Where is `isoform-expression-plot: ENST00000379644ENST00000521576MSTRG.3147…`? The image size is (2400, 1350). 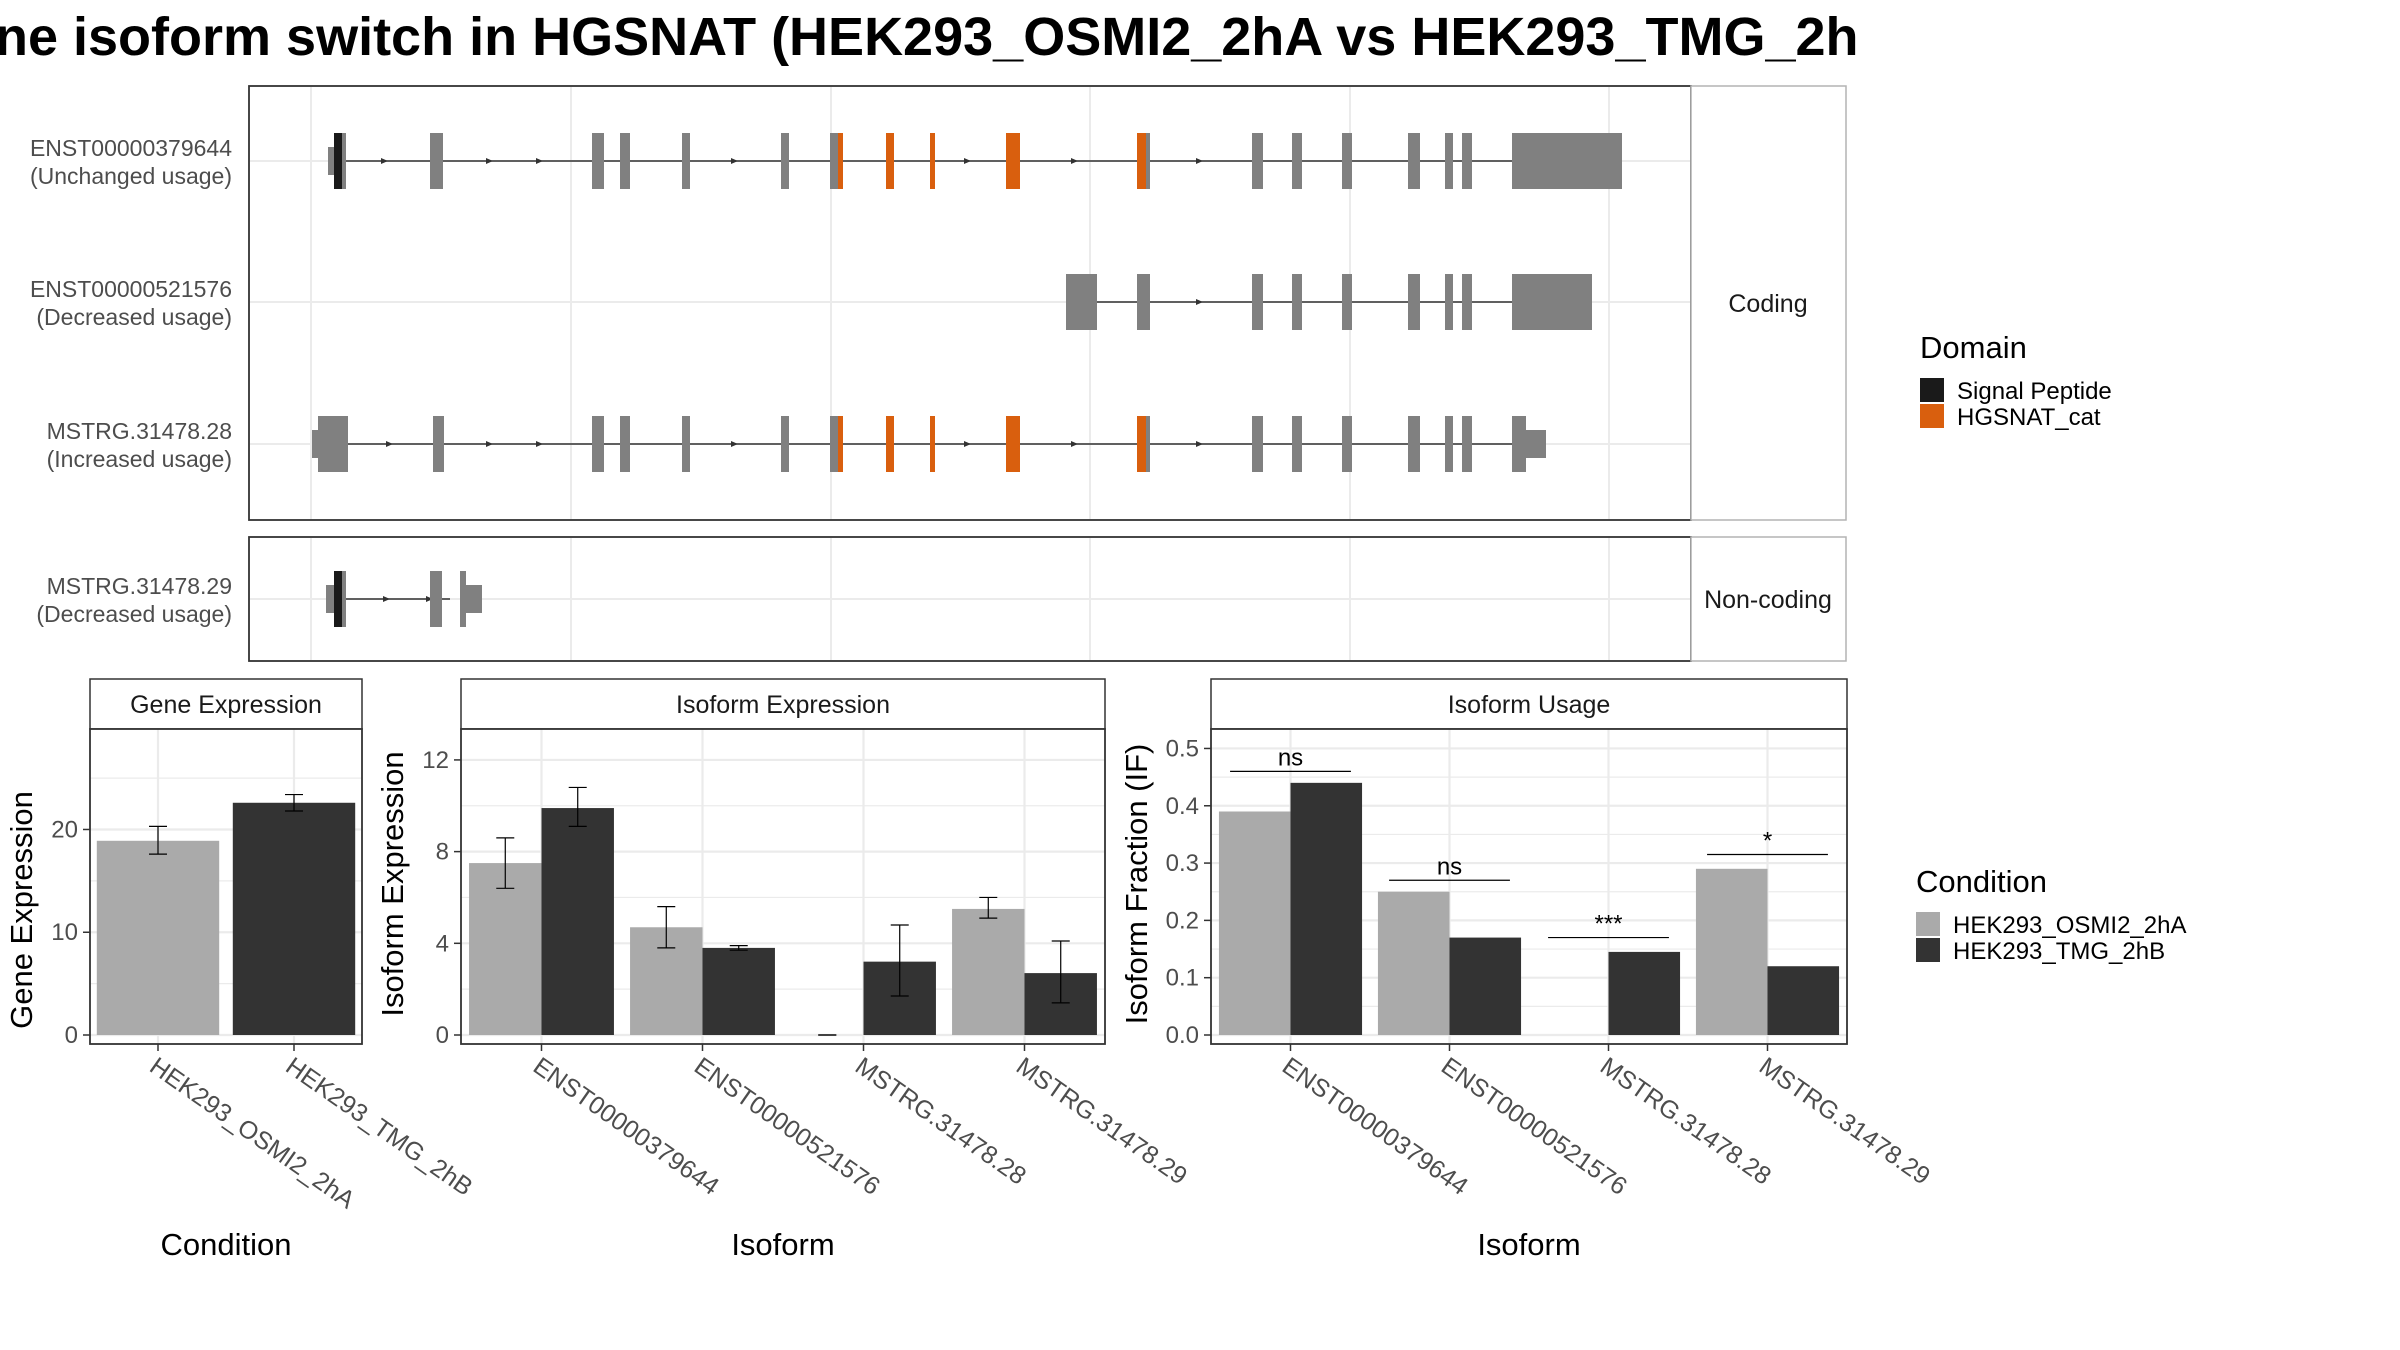 isoform-expression-plot: ENST00000379644ENST00000521576MSTRG.3147… is located at coordinates (807, 964).